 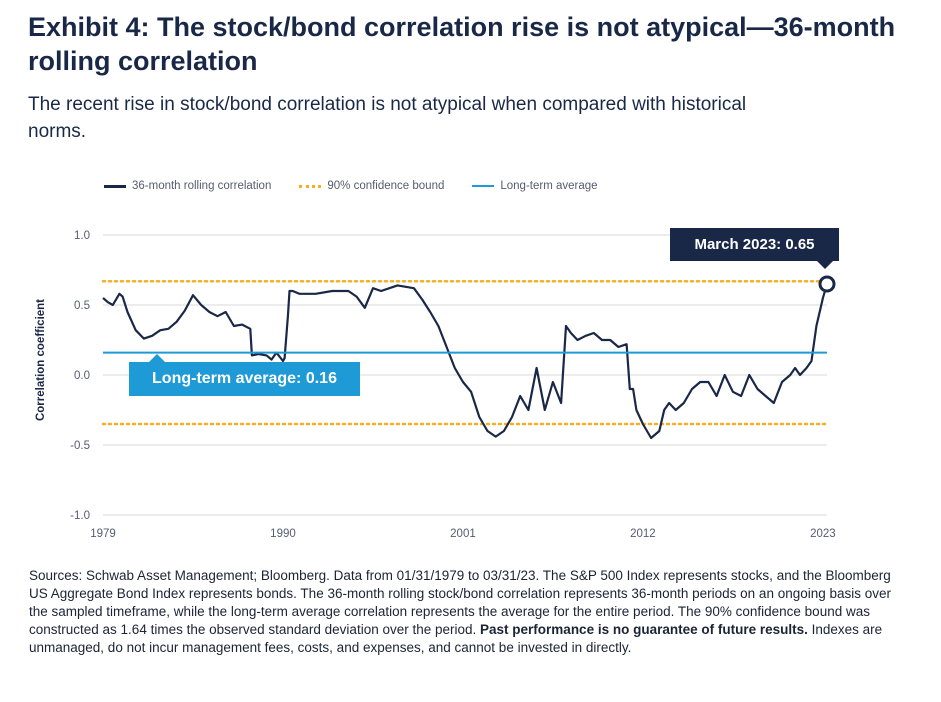 I want to click on legend-swatch-line, so click(x=115, y=186).